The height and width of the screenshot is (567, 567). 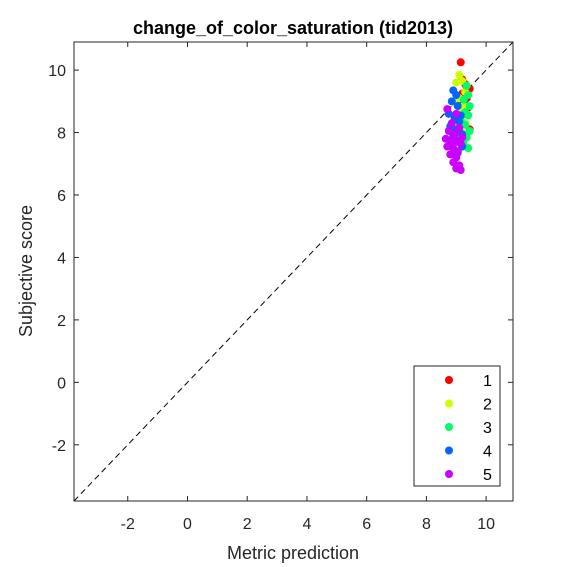 I want to click on x-tick-label: 0, so click(x=187, y=524).